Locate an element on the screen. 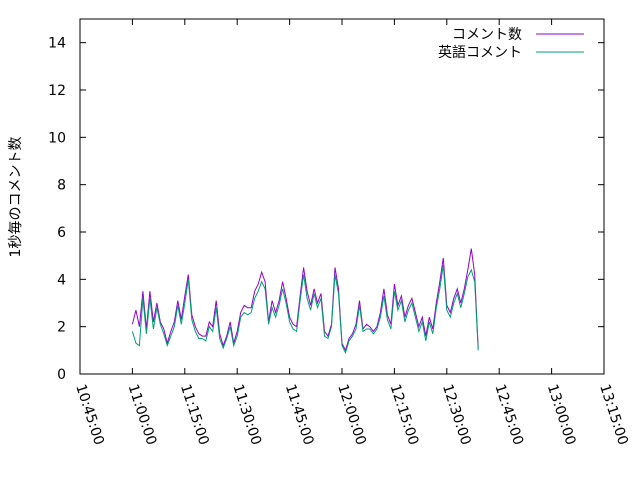  y-tick-label: 4 is located at coordinates (61, 280).